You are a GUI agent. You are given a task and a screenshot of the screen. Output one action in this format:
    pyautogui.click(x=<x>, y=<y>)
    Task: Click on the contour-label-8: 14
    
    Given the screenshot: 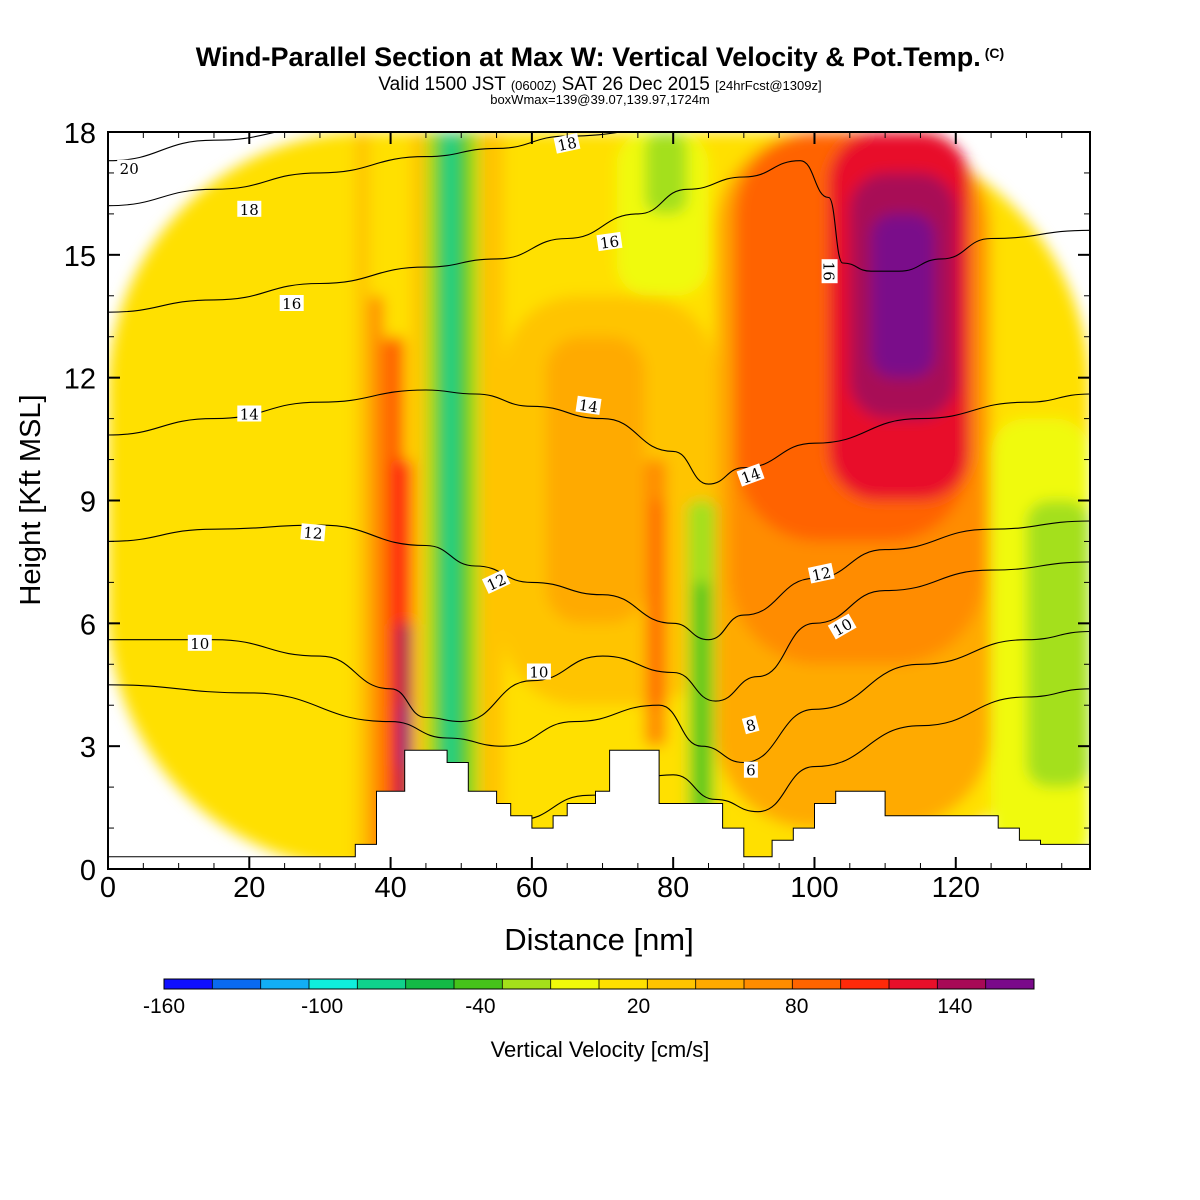 What is the action you would take?
    pyautogui.click(x=750, y=475)
    